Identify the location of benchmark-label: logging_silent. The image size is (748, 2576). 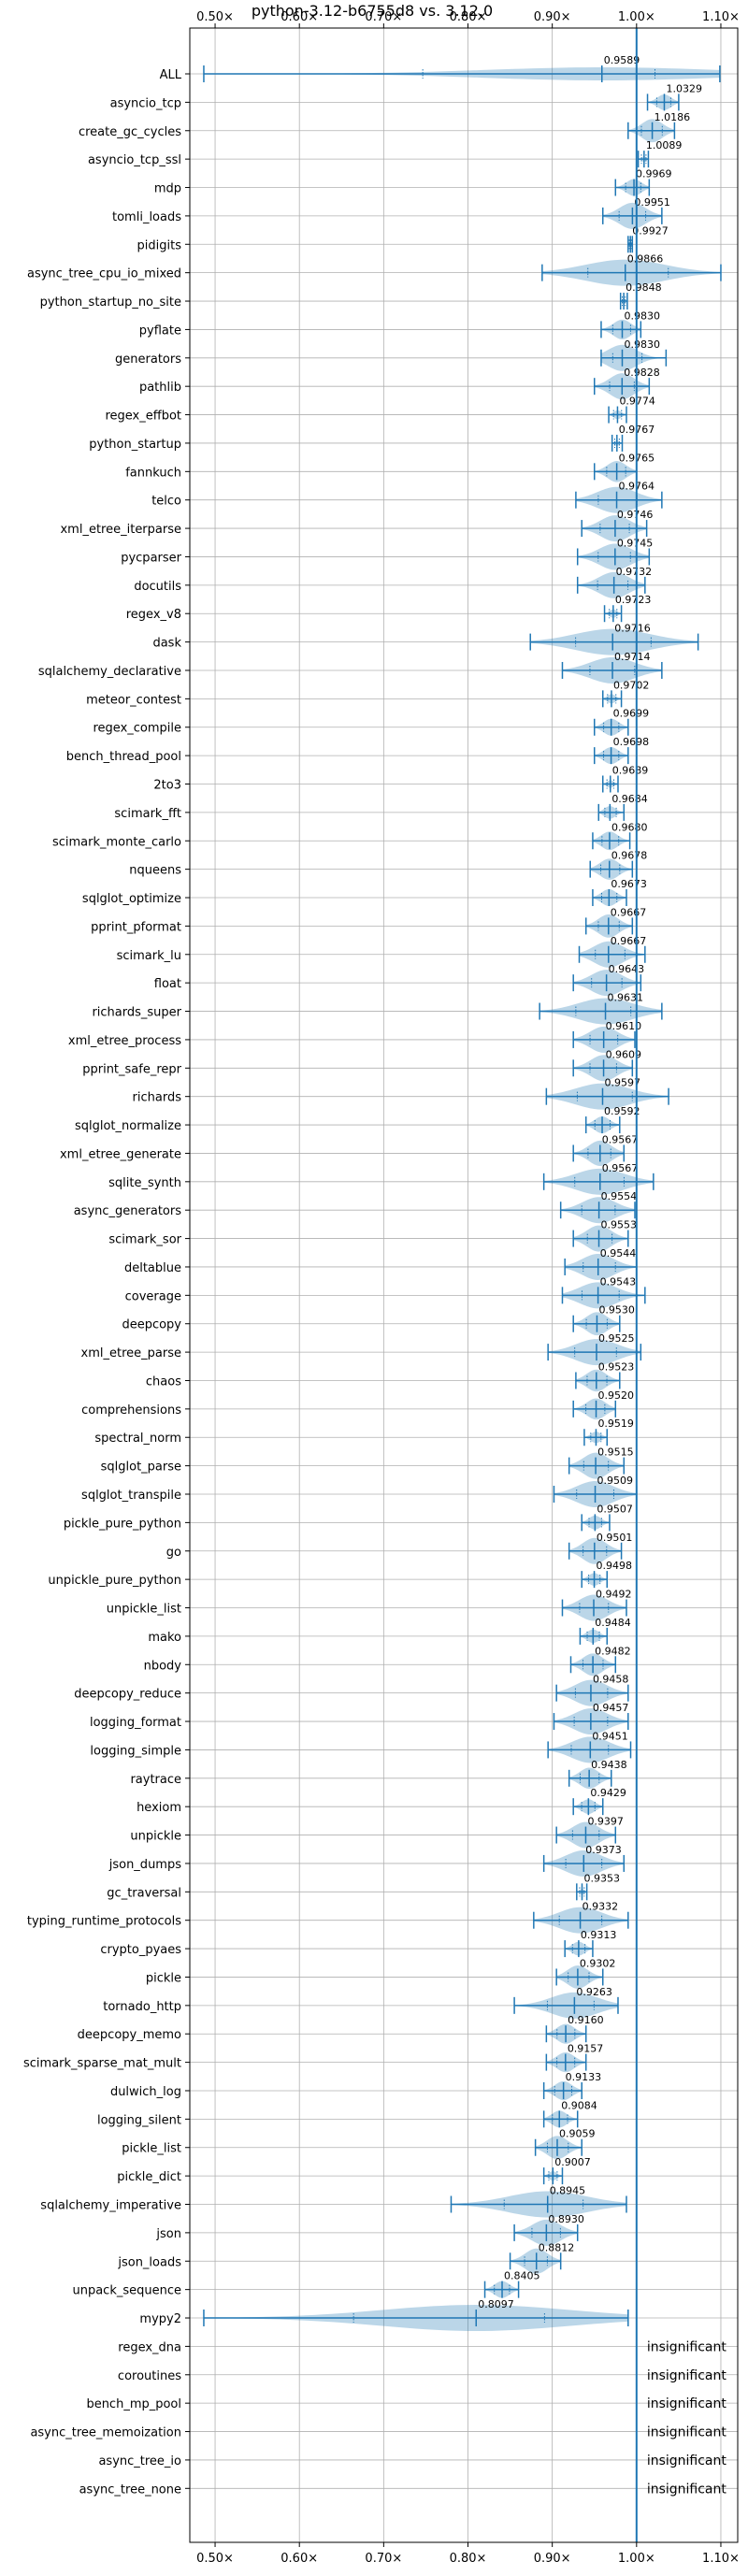
(139, 2120).